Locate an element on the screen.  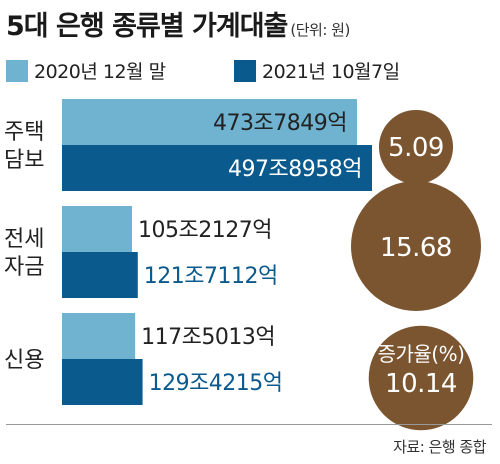
bar-value-label: 117조5013억 is located at coordinates (208, 337).